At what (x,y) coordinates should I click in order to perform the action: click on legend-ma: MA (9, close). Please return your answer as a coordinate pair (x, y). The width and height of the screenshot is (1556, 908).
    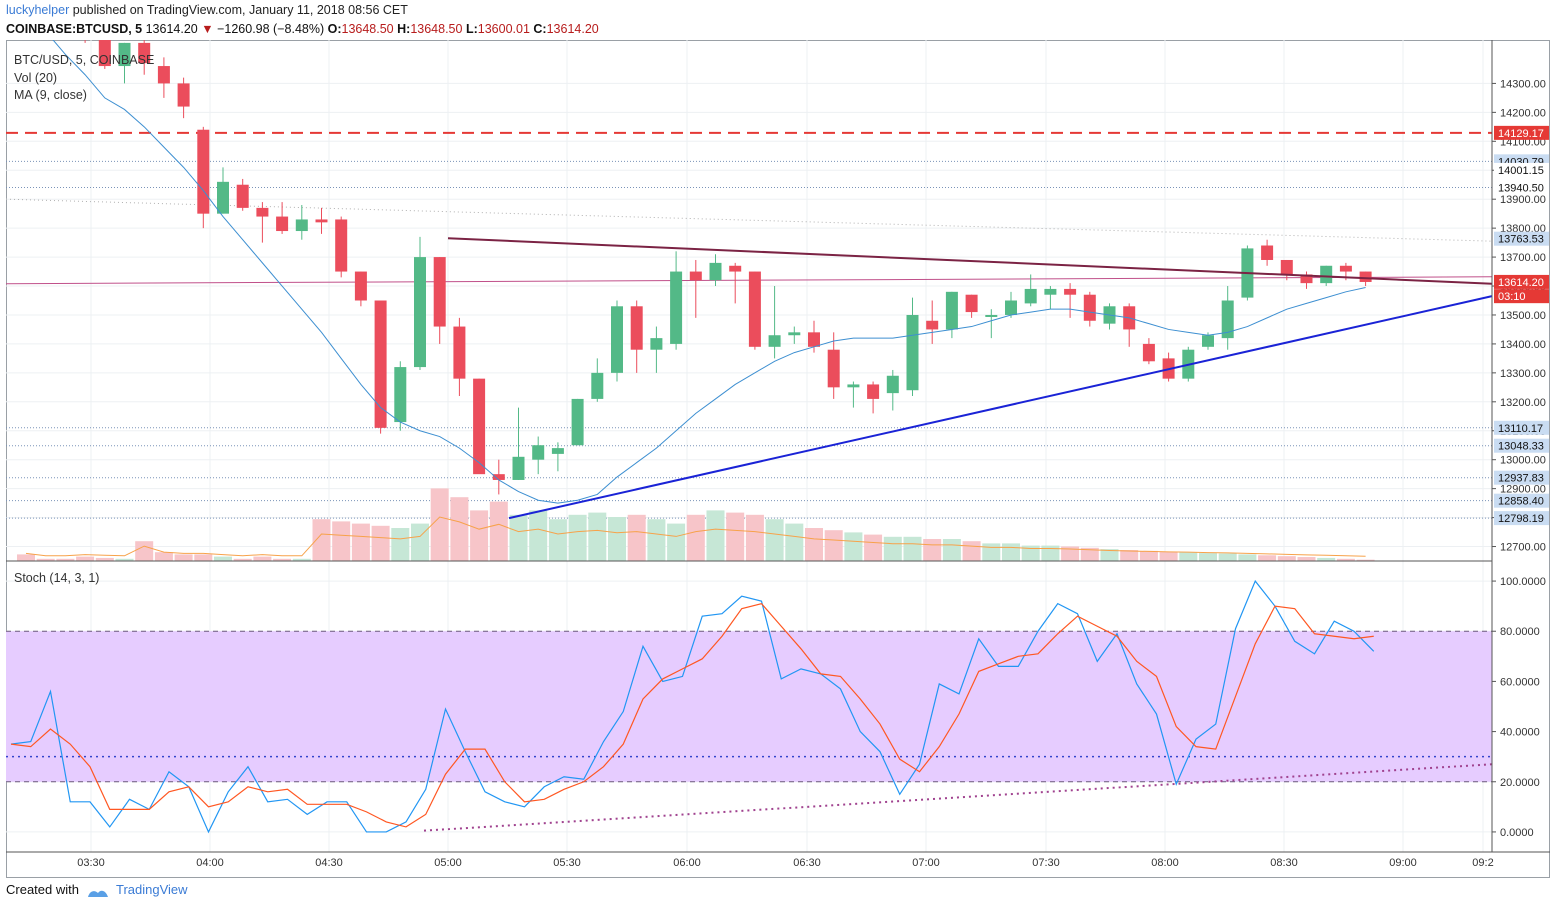
    Looking at the image, I should click on (50, 95).